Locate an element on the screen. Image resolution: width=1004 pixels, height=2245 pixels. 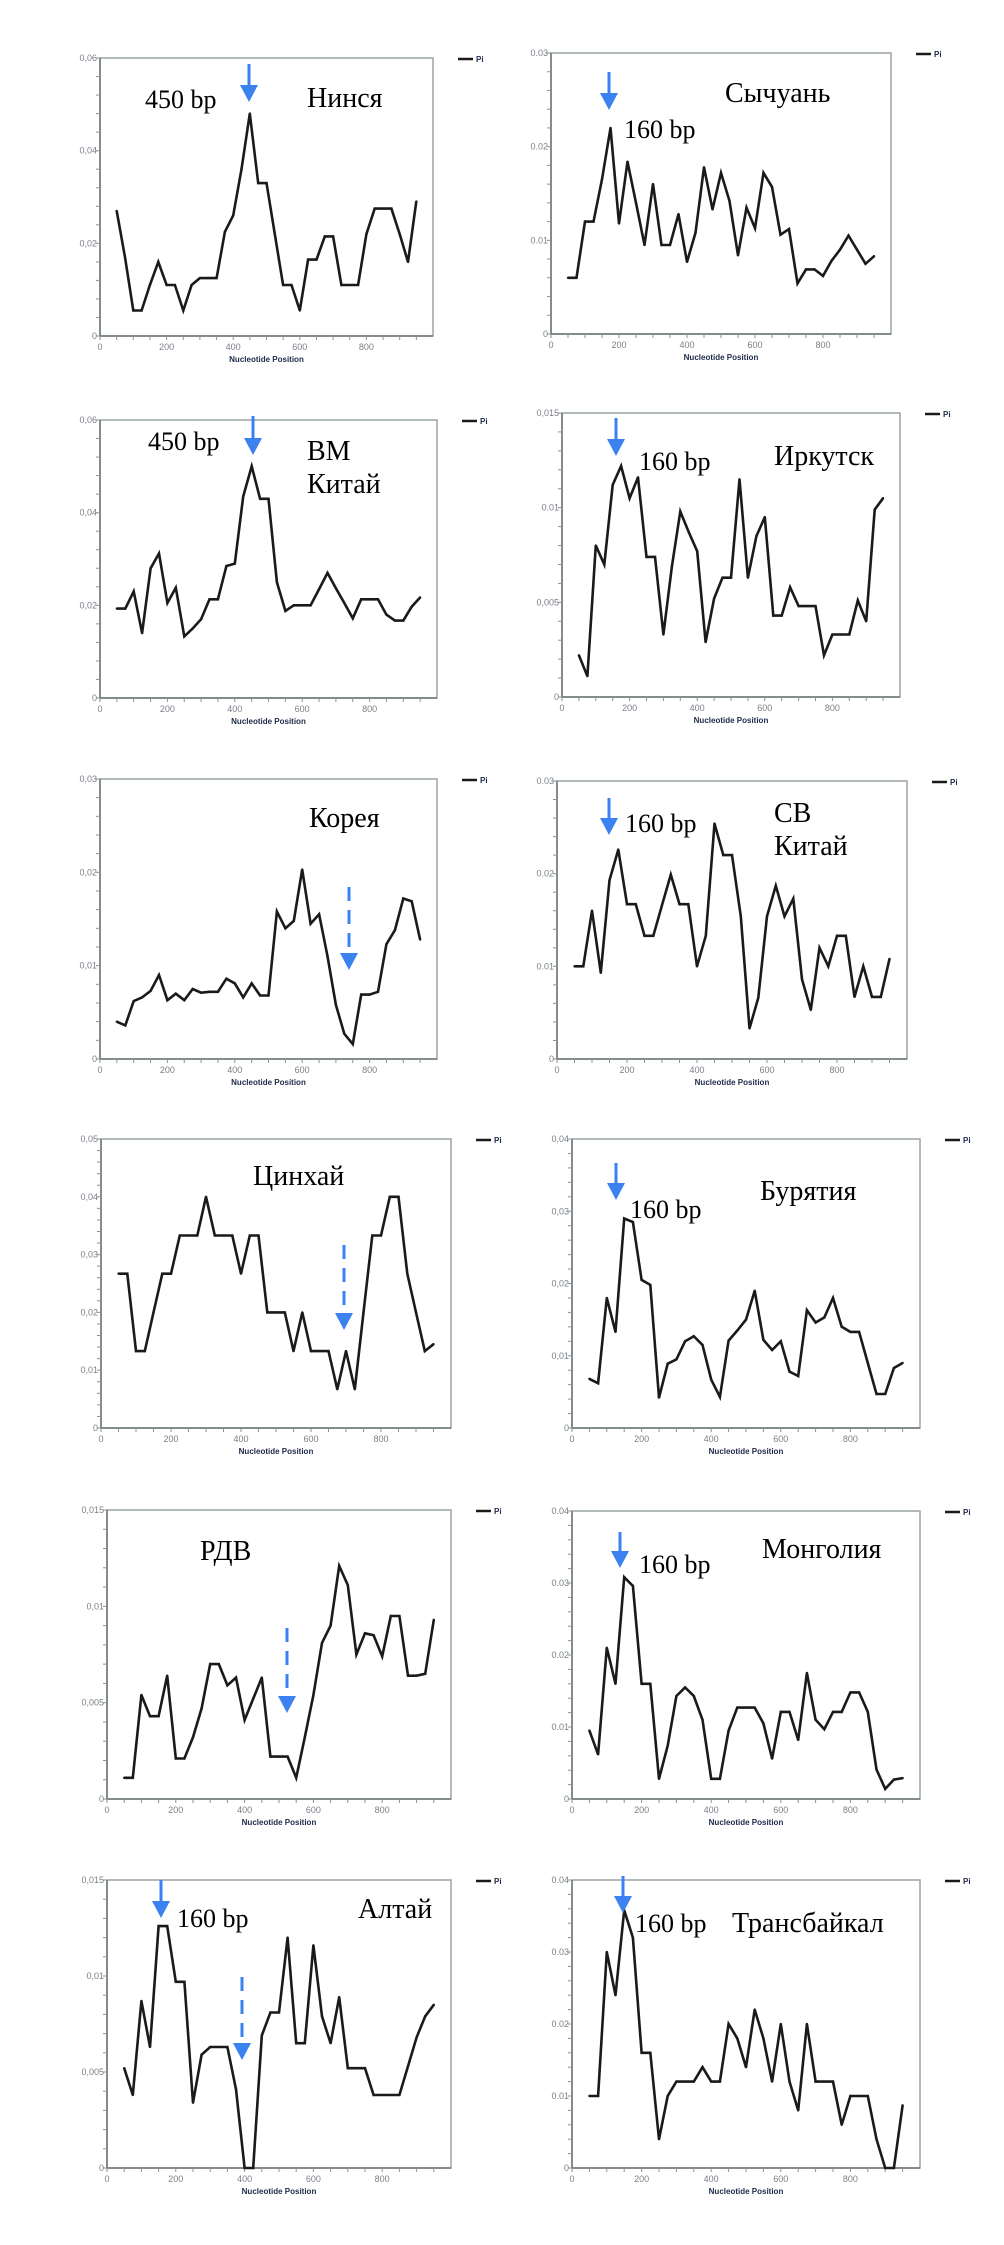
y-tick-label: 0.02 is located at coordinates (560, 2024).